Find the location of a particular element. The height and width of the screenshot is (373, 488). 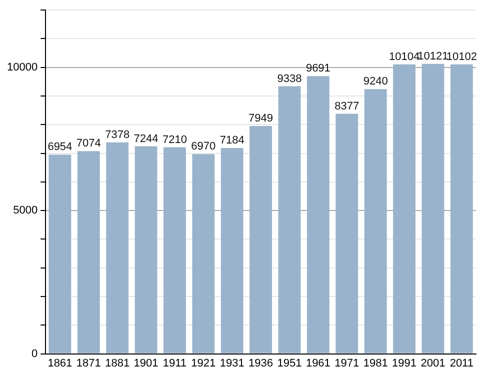

y-tick-label: 0 is located at coordinates (34, 354).